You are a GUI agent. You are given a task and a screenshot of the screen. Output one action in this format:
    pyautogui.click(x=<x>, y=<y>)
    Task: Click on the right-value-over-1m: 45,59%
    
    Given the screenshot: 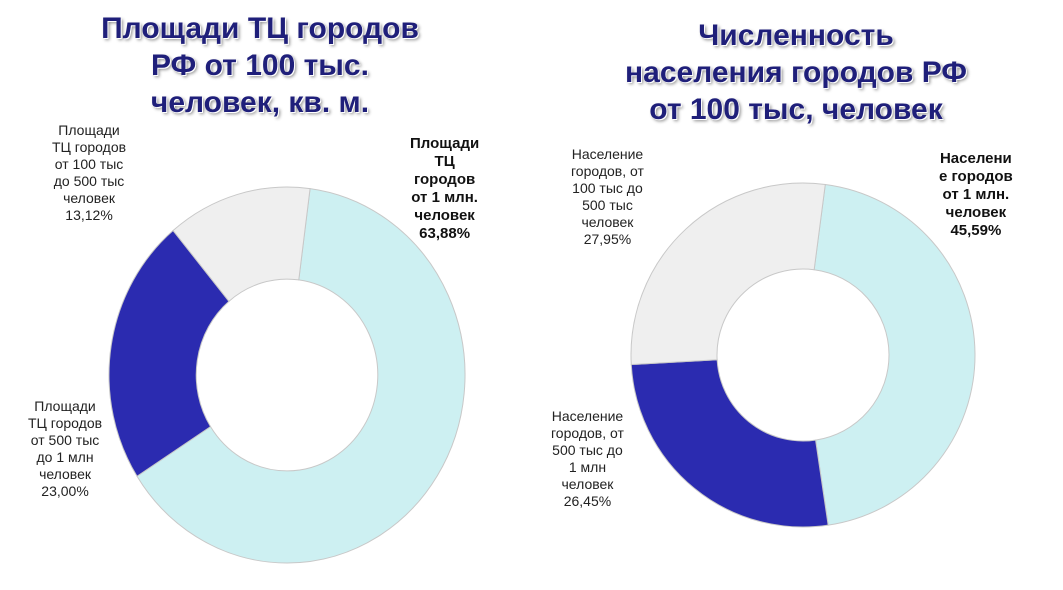 What is the action you would take?
    pyautogui.click(x=976, y=230)
    